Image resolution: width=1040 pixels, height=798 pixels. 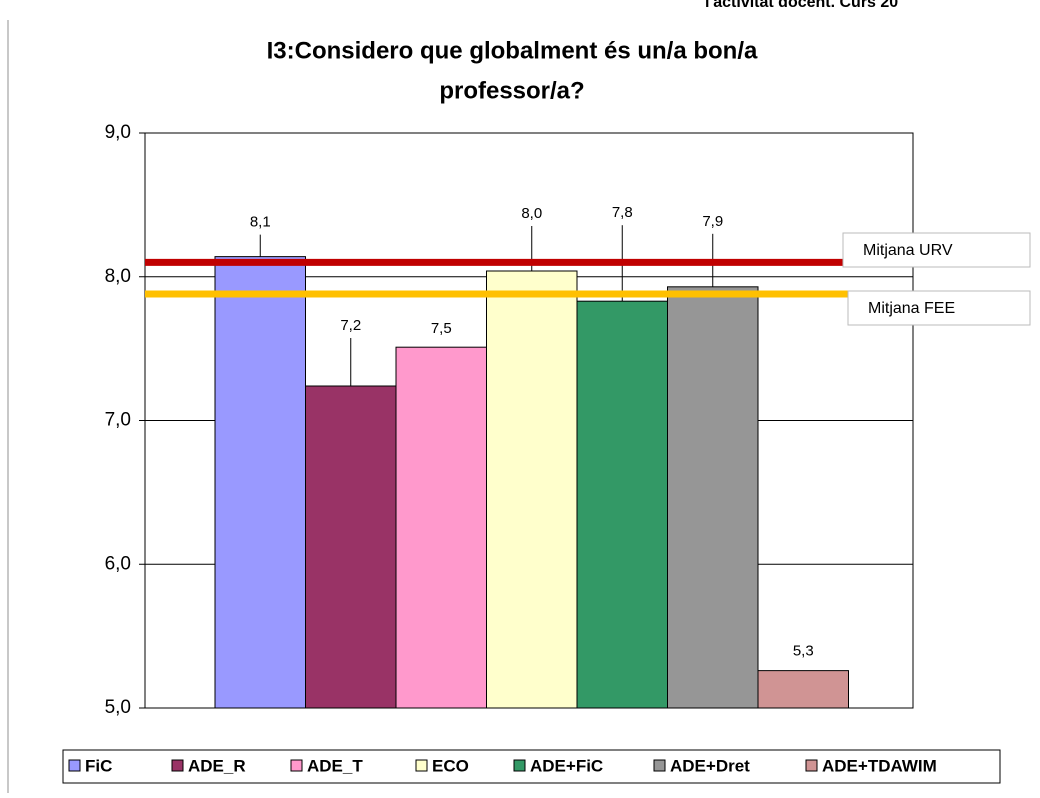 I want to click on y-tick-label: 8,0, so click(x=118, y=276).